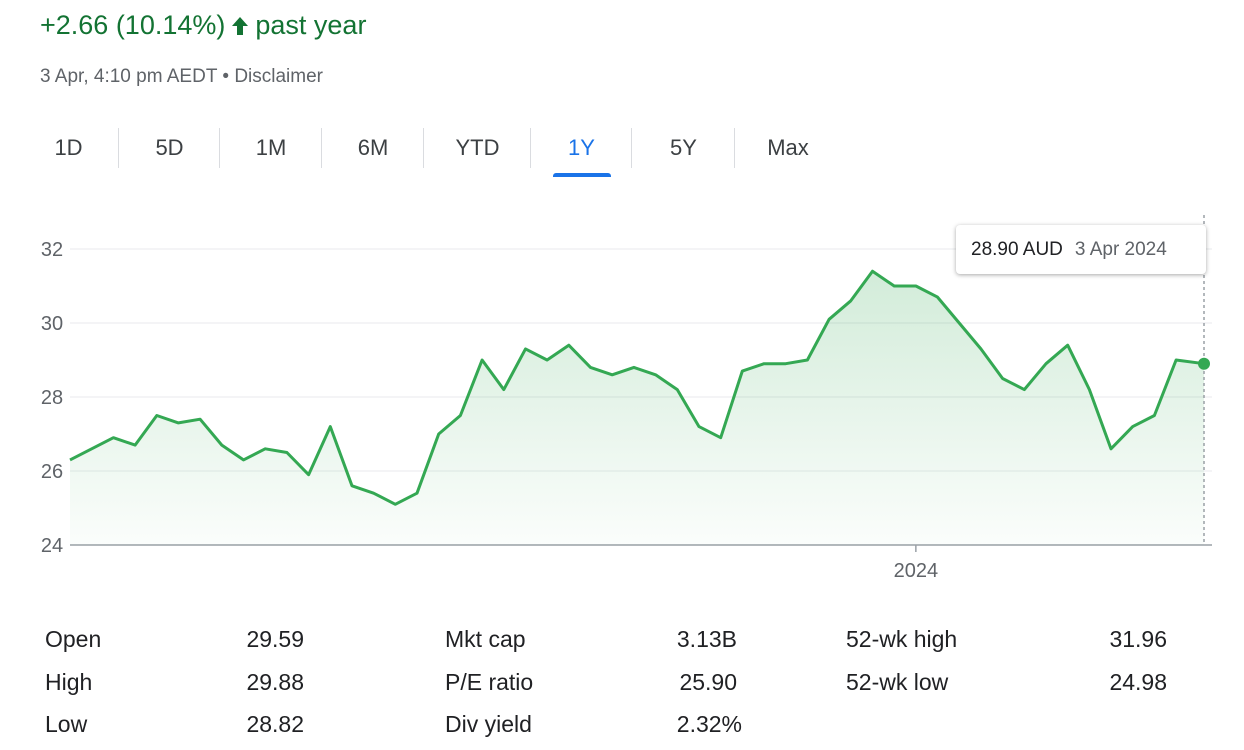  What do you see at coordinates (69, 682) in the screenshot?
I see `stat-label-high: High` at bounding box center [69, 682].